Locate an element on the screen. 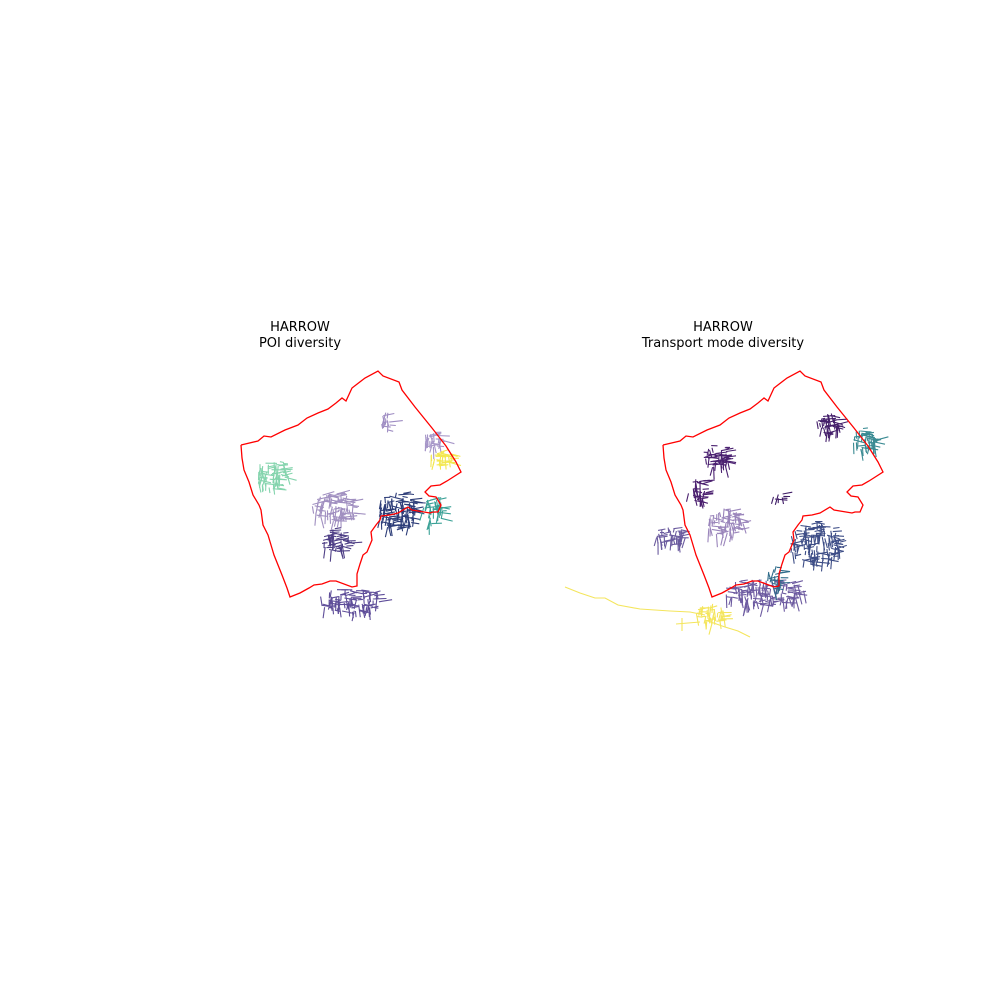 The width and height of the screenshot is (1000, 1000). map-title: HARROW Transport mode diversity is located at coordinates (723, 336).